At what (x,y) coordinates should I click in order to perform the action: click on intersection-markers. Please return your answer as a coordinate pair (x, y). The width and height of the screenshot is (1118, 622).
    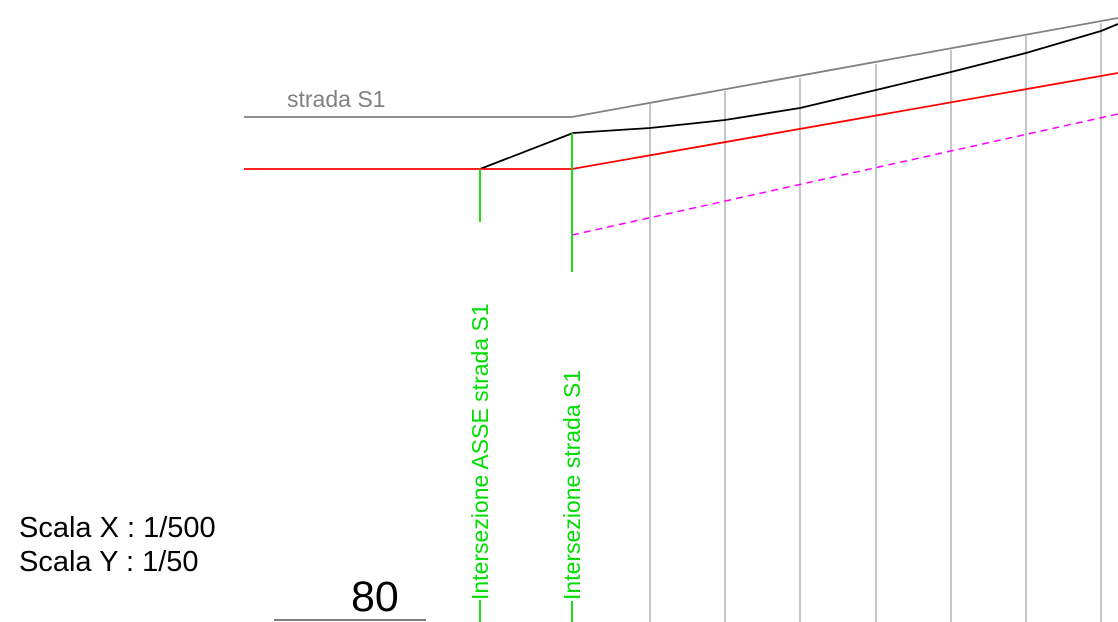
    Looking at the image, I should click on (526, 377).